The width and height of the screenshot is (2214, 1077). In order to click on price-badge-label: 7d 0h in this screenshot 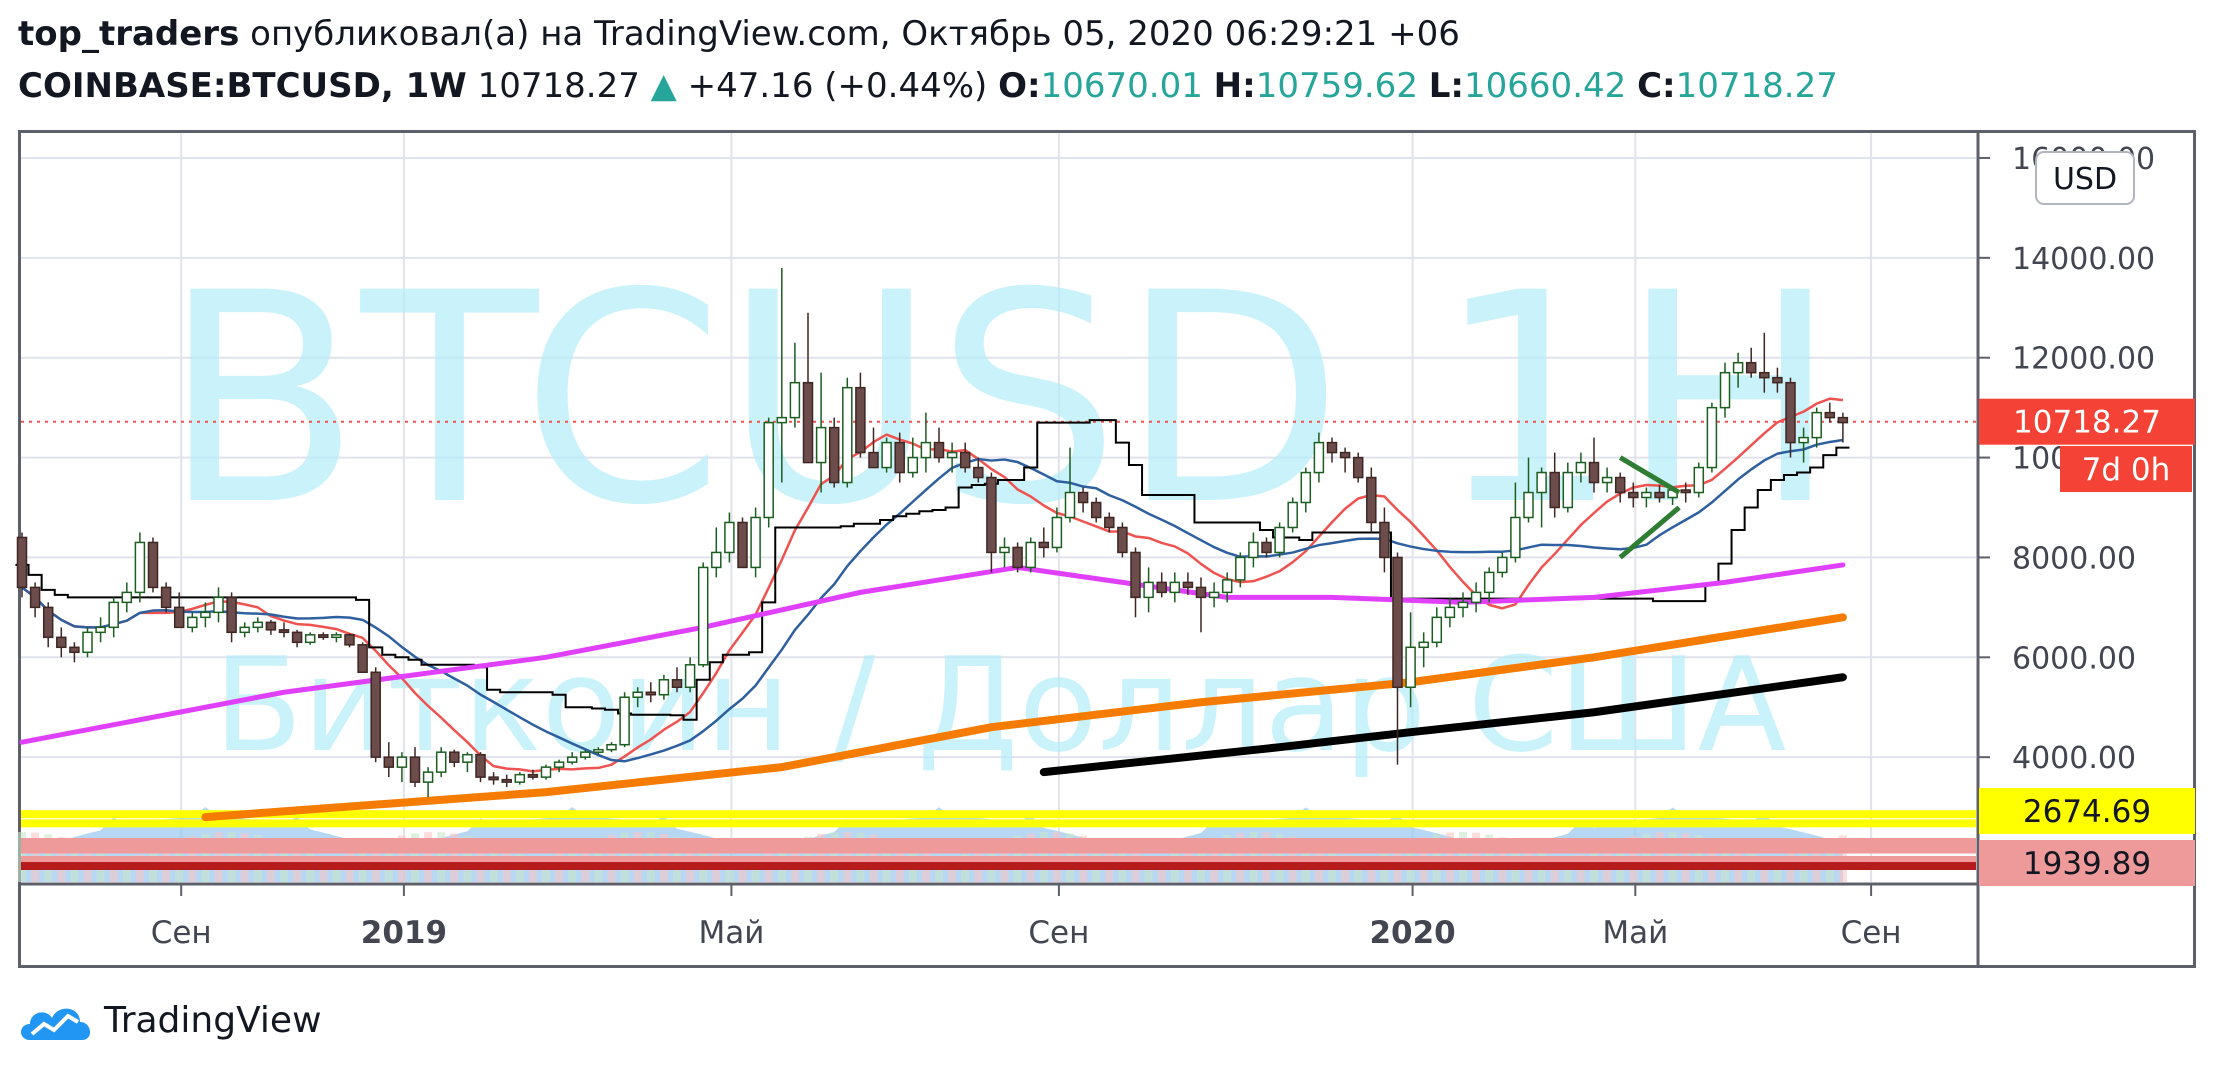, I will do `click(2126, 470)`.